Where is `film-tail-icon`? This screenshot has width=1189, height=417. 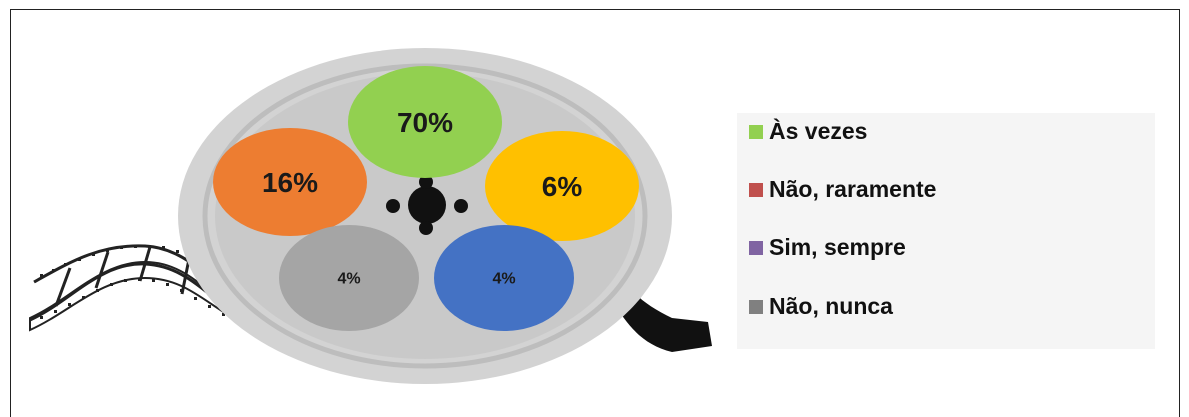 film-tail-icon is located at coordinates (662, 321).